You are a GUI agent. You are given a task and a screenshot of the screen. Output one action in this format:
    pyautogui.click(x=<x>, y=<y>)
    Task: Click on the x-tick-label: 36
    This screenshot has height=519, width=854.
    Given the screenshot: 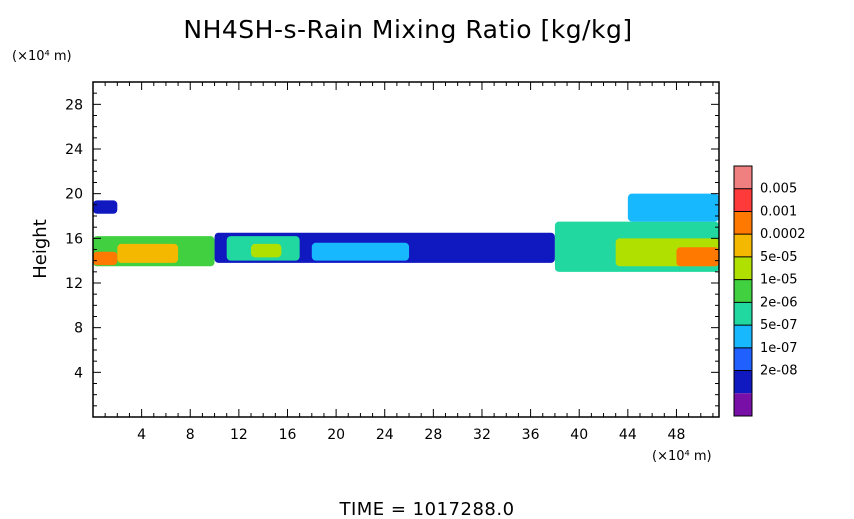 What is the action you would take?
    pyautogui.click(x=531, y=435)
    